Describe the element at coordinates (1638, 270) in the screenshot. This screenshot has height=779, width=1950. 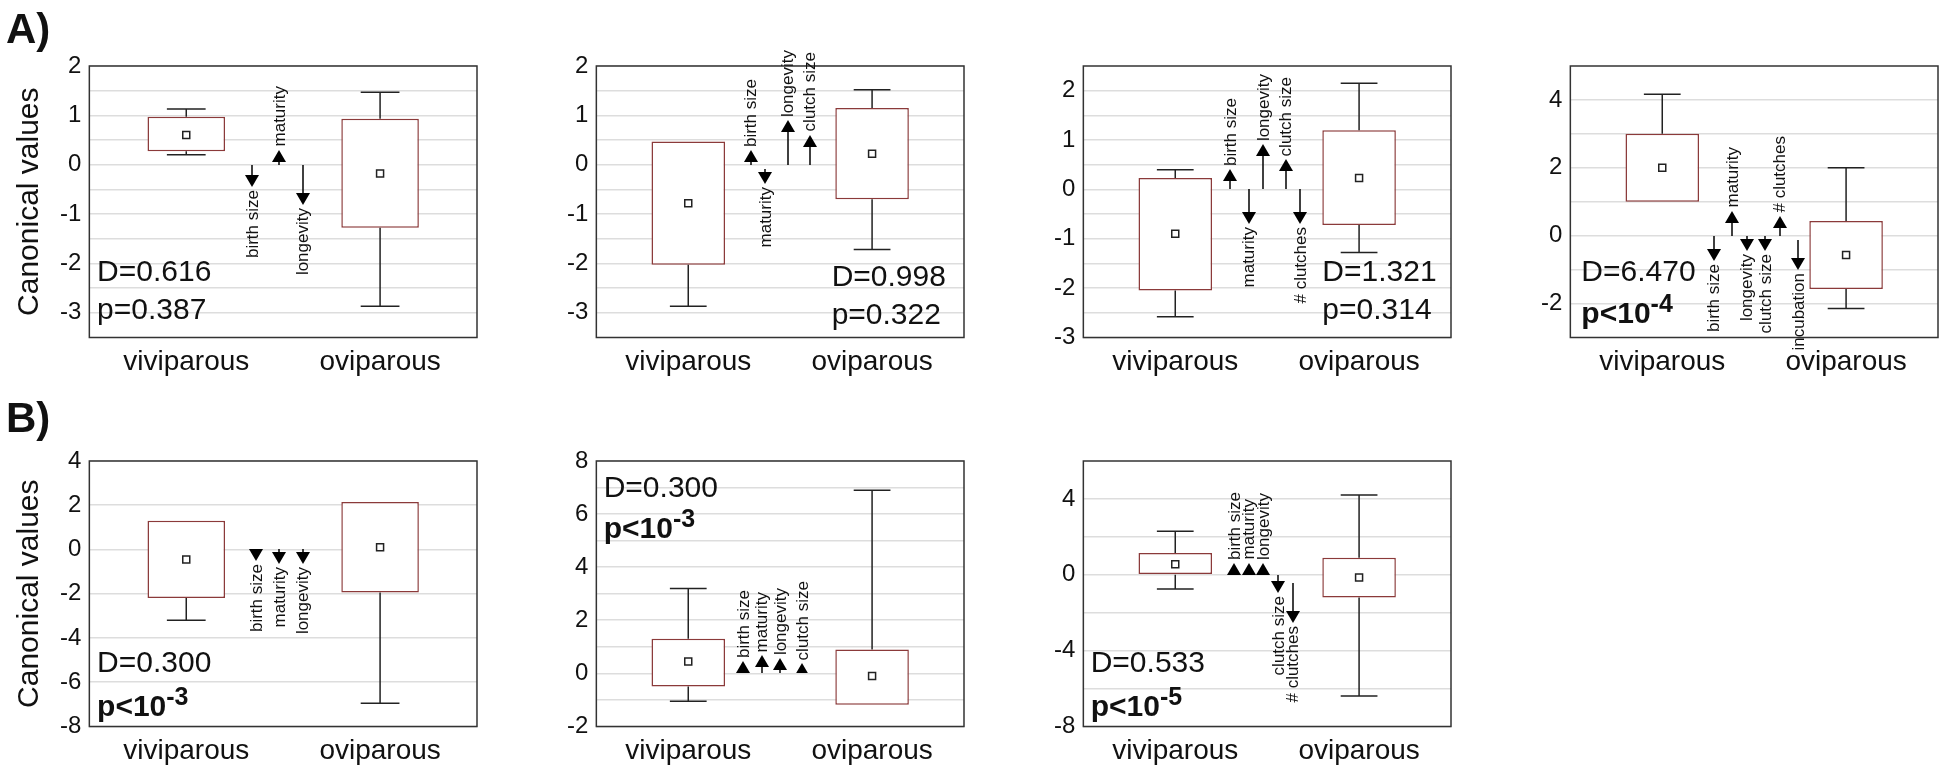
I see `annotation: D=6.470` at that location.